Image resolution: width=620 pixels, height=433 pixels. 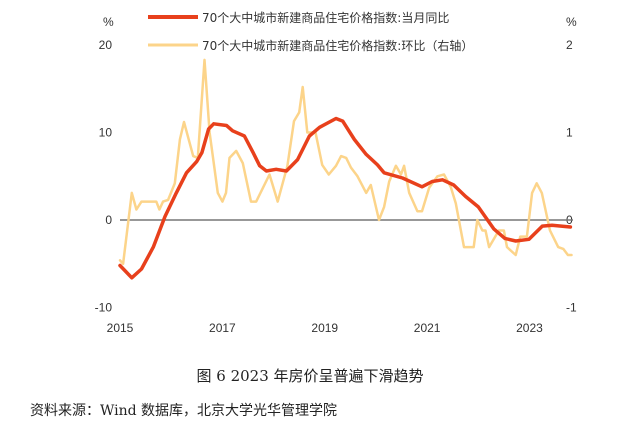 I want to click on right-tick-label: 2, so click(x=569, y=45).